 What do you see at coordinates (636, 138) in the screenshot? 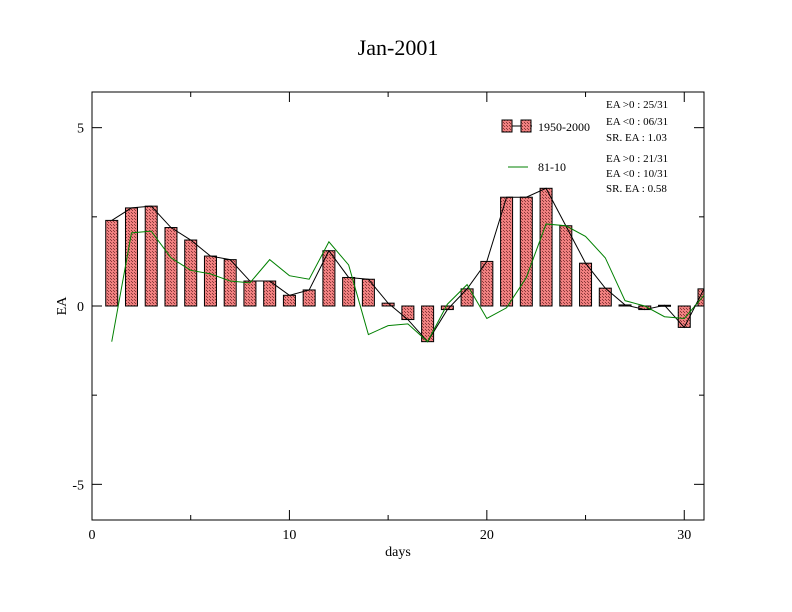
I see `annotation-1950-2000-sr: SR. EA : 1.03` at bounding box center [636, 138].